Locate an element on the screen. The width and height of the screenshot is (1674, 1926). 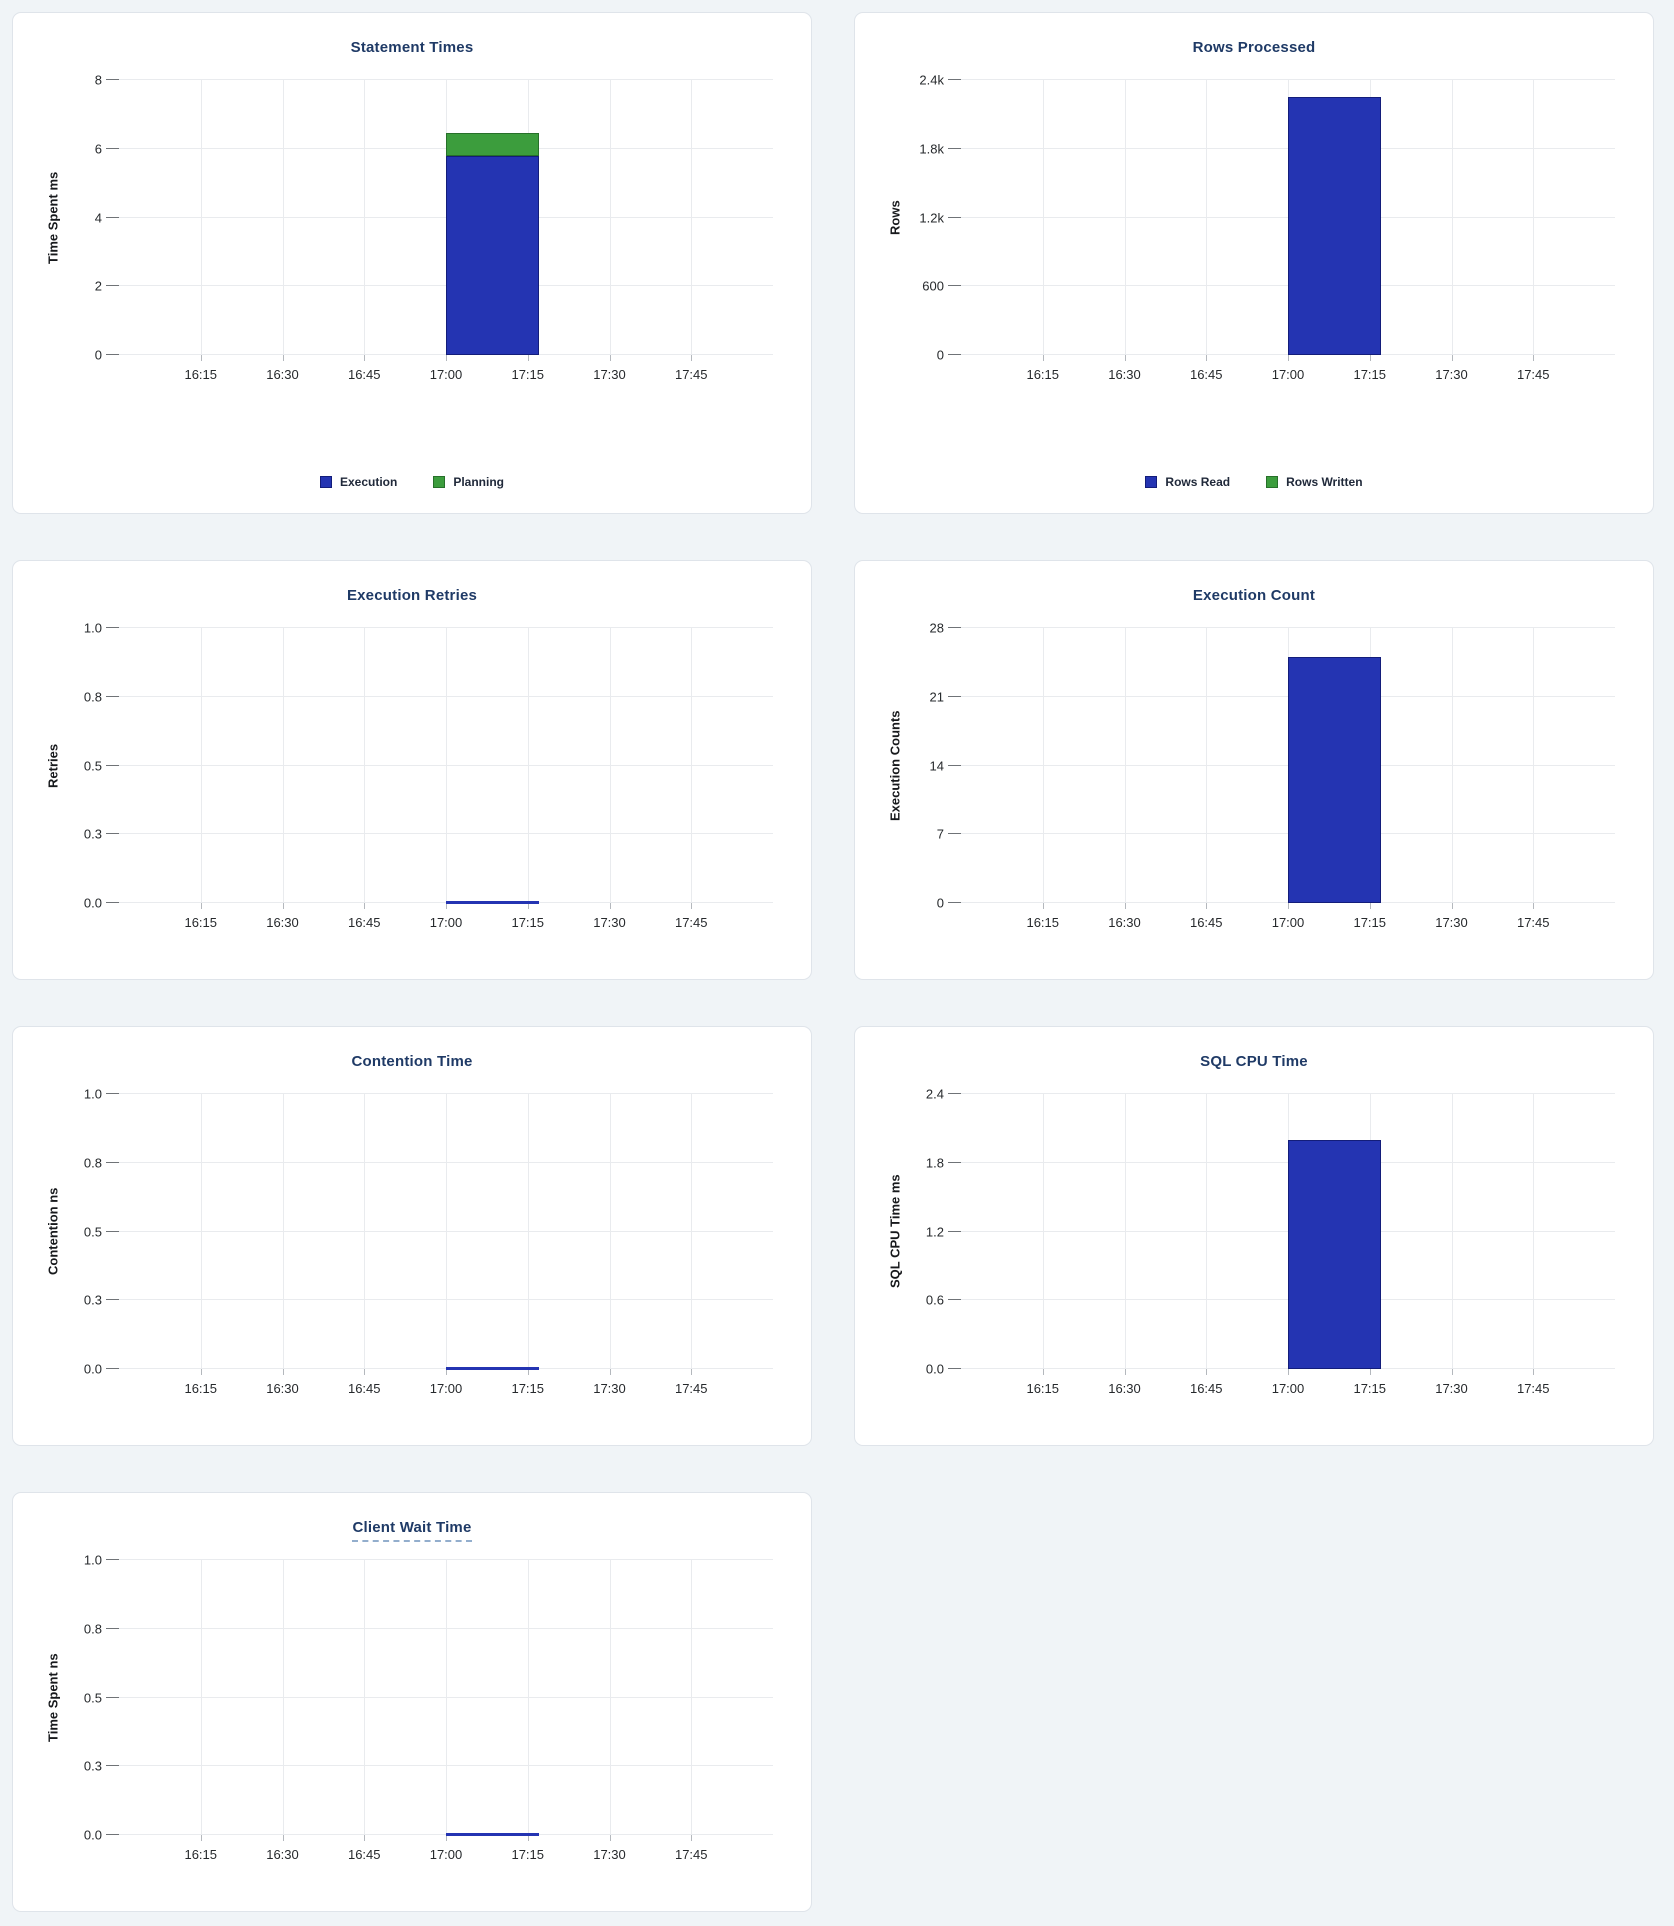
y-axis-label: Contention ns is located at coordinates (53, 1231).